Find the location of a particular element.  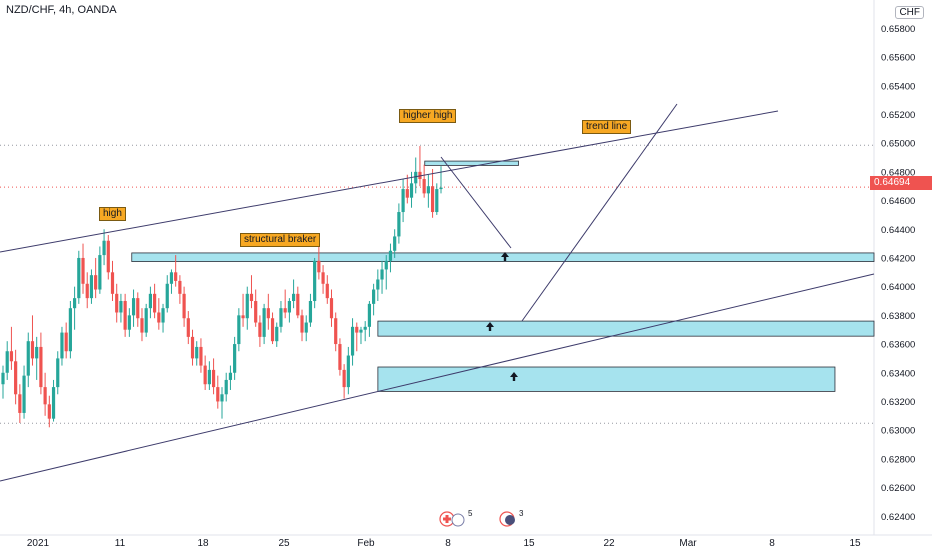

currency-button: CHF is located at coordinates (909, 12).